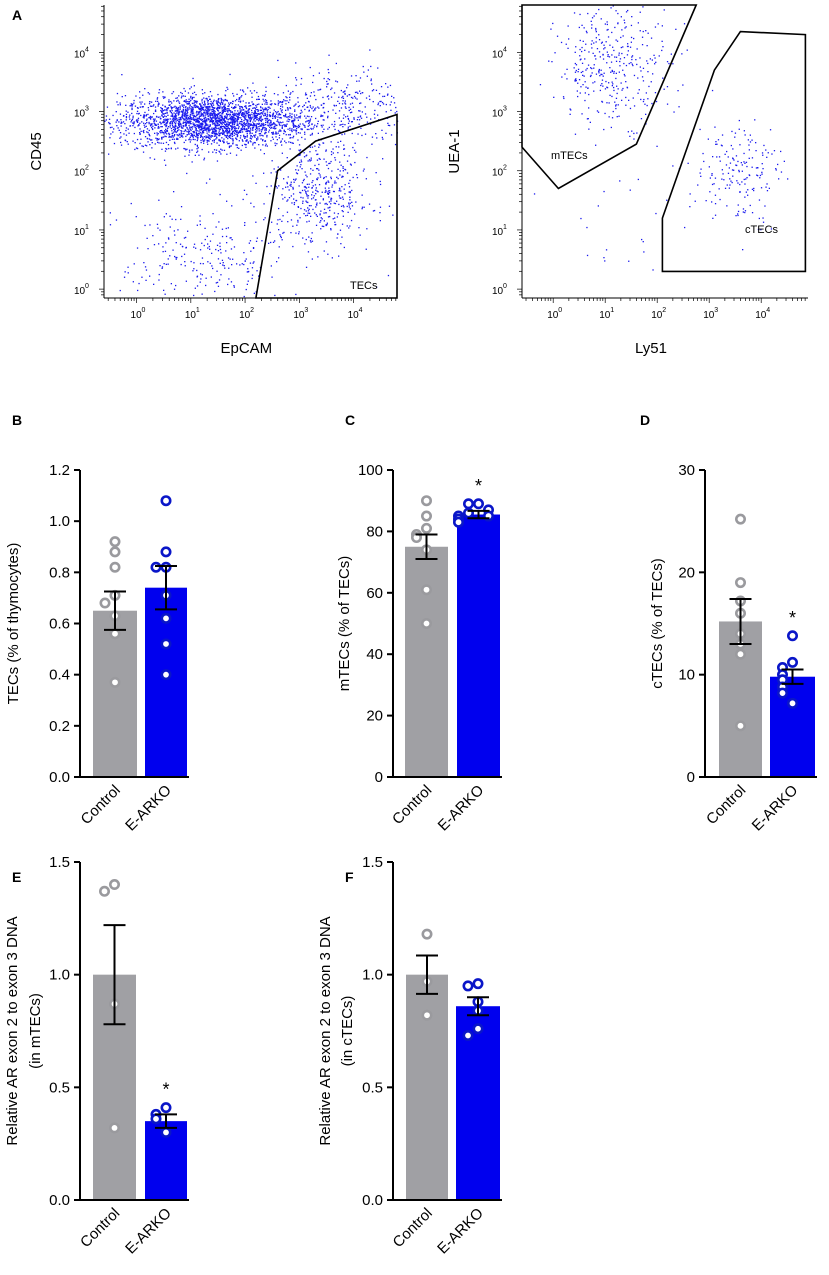 This screenshot has height=1275, width=829. Describe the element at coordinates (412, 805) in the screenshot. I see `category-label: Control` at that location.